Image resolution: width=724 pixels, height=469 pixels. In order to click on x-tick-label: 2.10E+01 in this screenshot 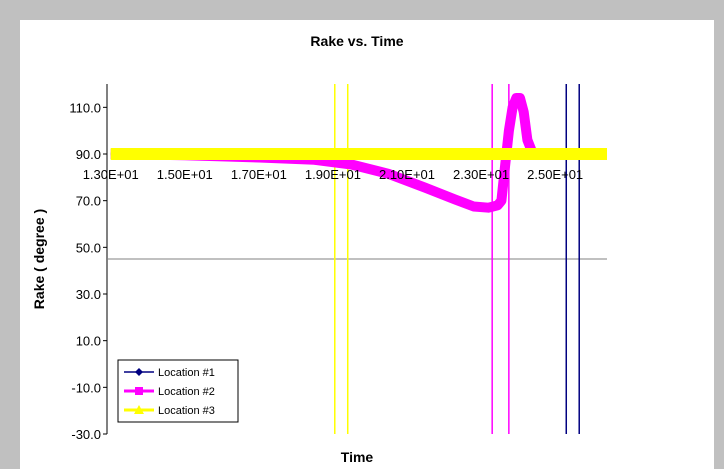, I will do `click(407, 174)`.